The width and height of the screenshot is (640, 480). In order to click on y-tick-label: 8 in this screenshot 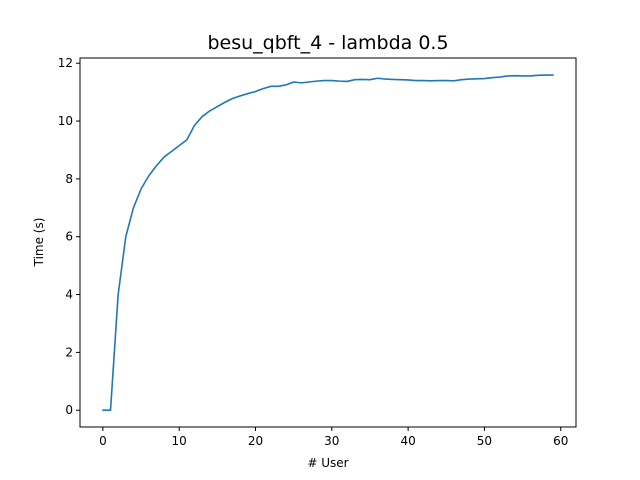, I will do `click(69, 179)`.